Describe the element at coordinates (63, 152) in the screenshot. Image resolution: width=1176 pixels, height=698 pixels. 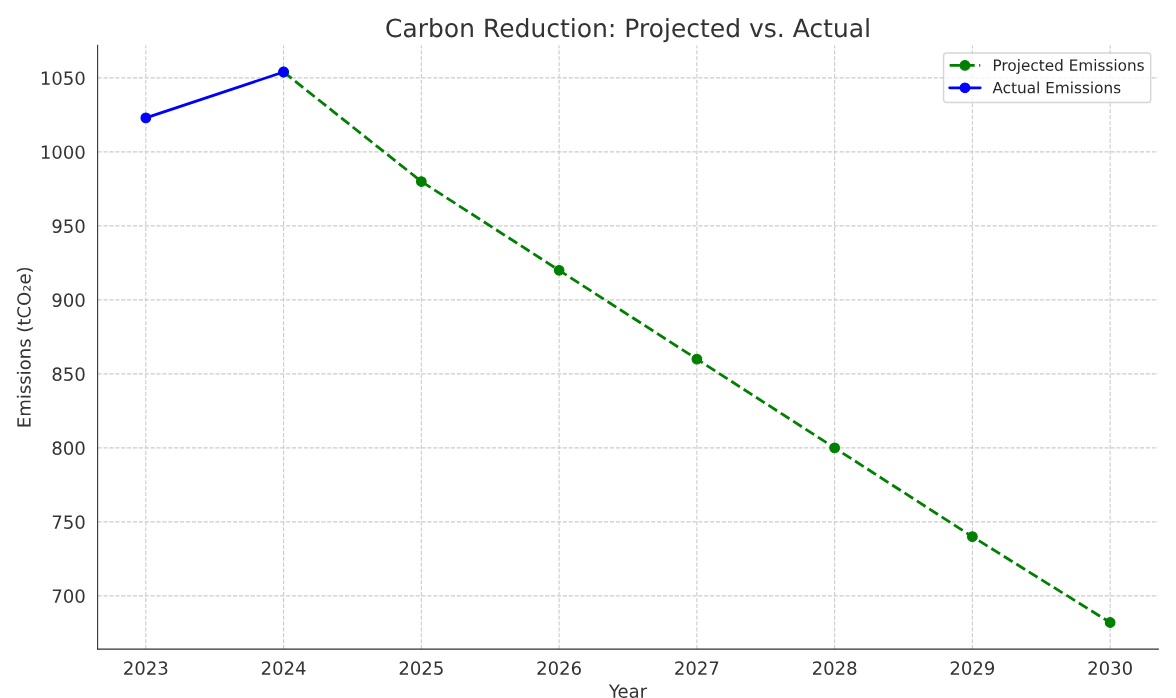
I see `y-tick-label: 1000` at that location.